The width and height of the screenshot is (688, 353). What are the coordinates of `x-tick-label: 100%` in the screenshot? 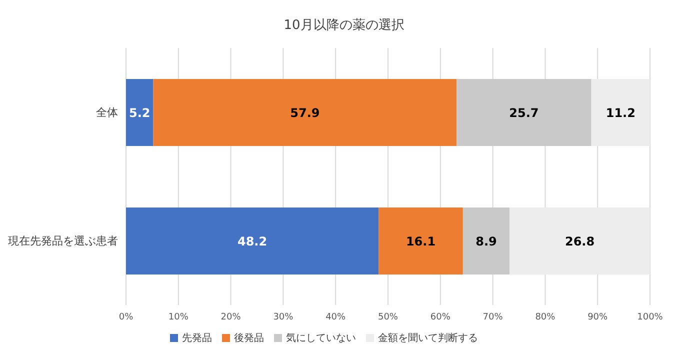 It's located at (650, 317).